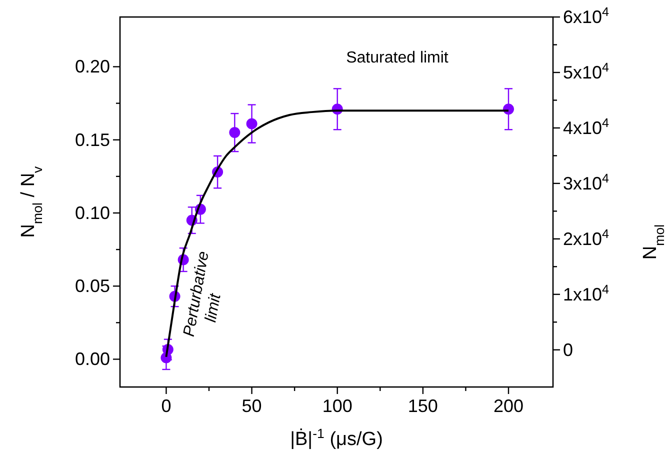 The height and width of the screenshot is (465, 670). I want to click on y-tick-label: 0.10, so click(92, 212).